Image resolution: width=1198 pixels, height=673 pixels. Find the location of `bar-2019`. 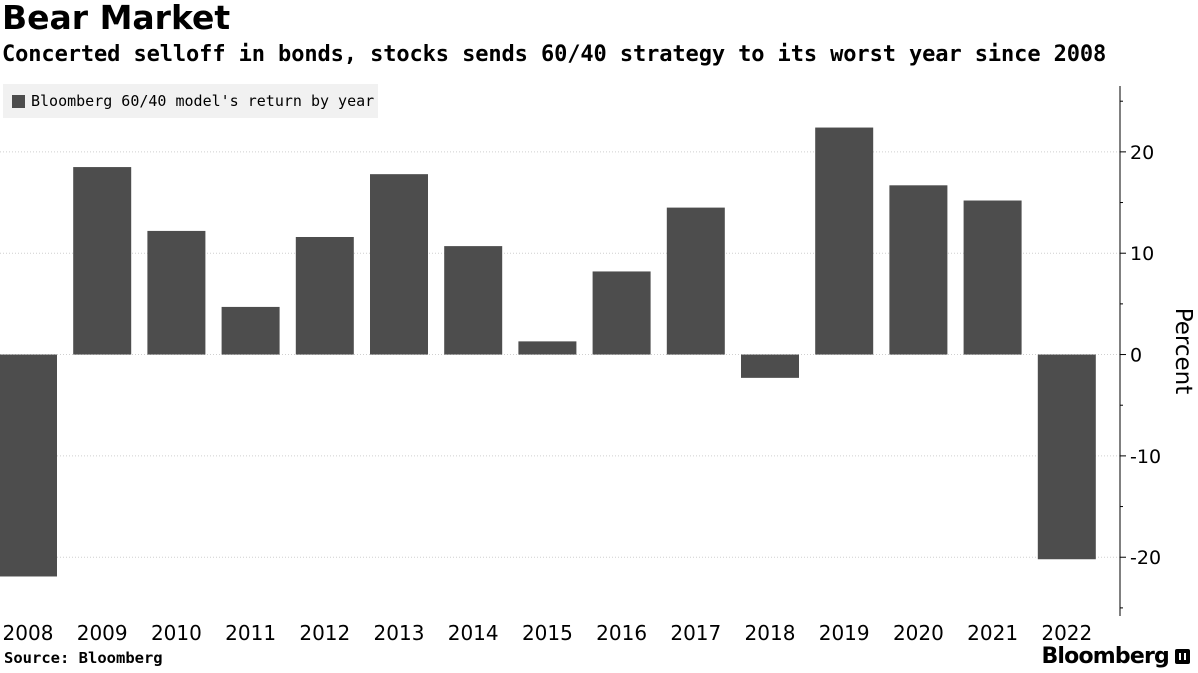

bar-2019 is located at coordinates (844, 241).